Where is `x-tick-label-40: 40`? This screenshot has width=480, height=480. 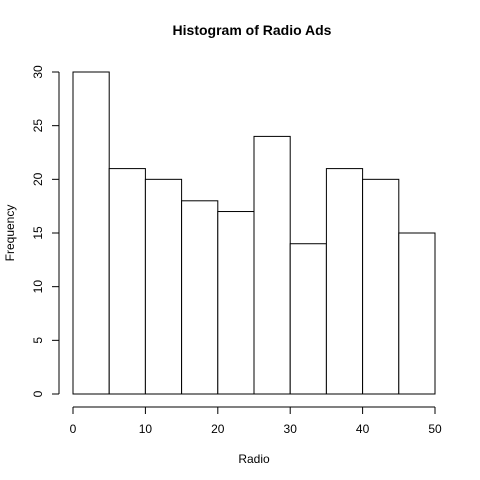 x-tick-label-40: 40 is located at coordinates (363, 429).